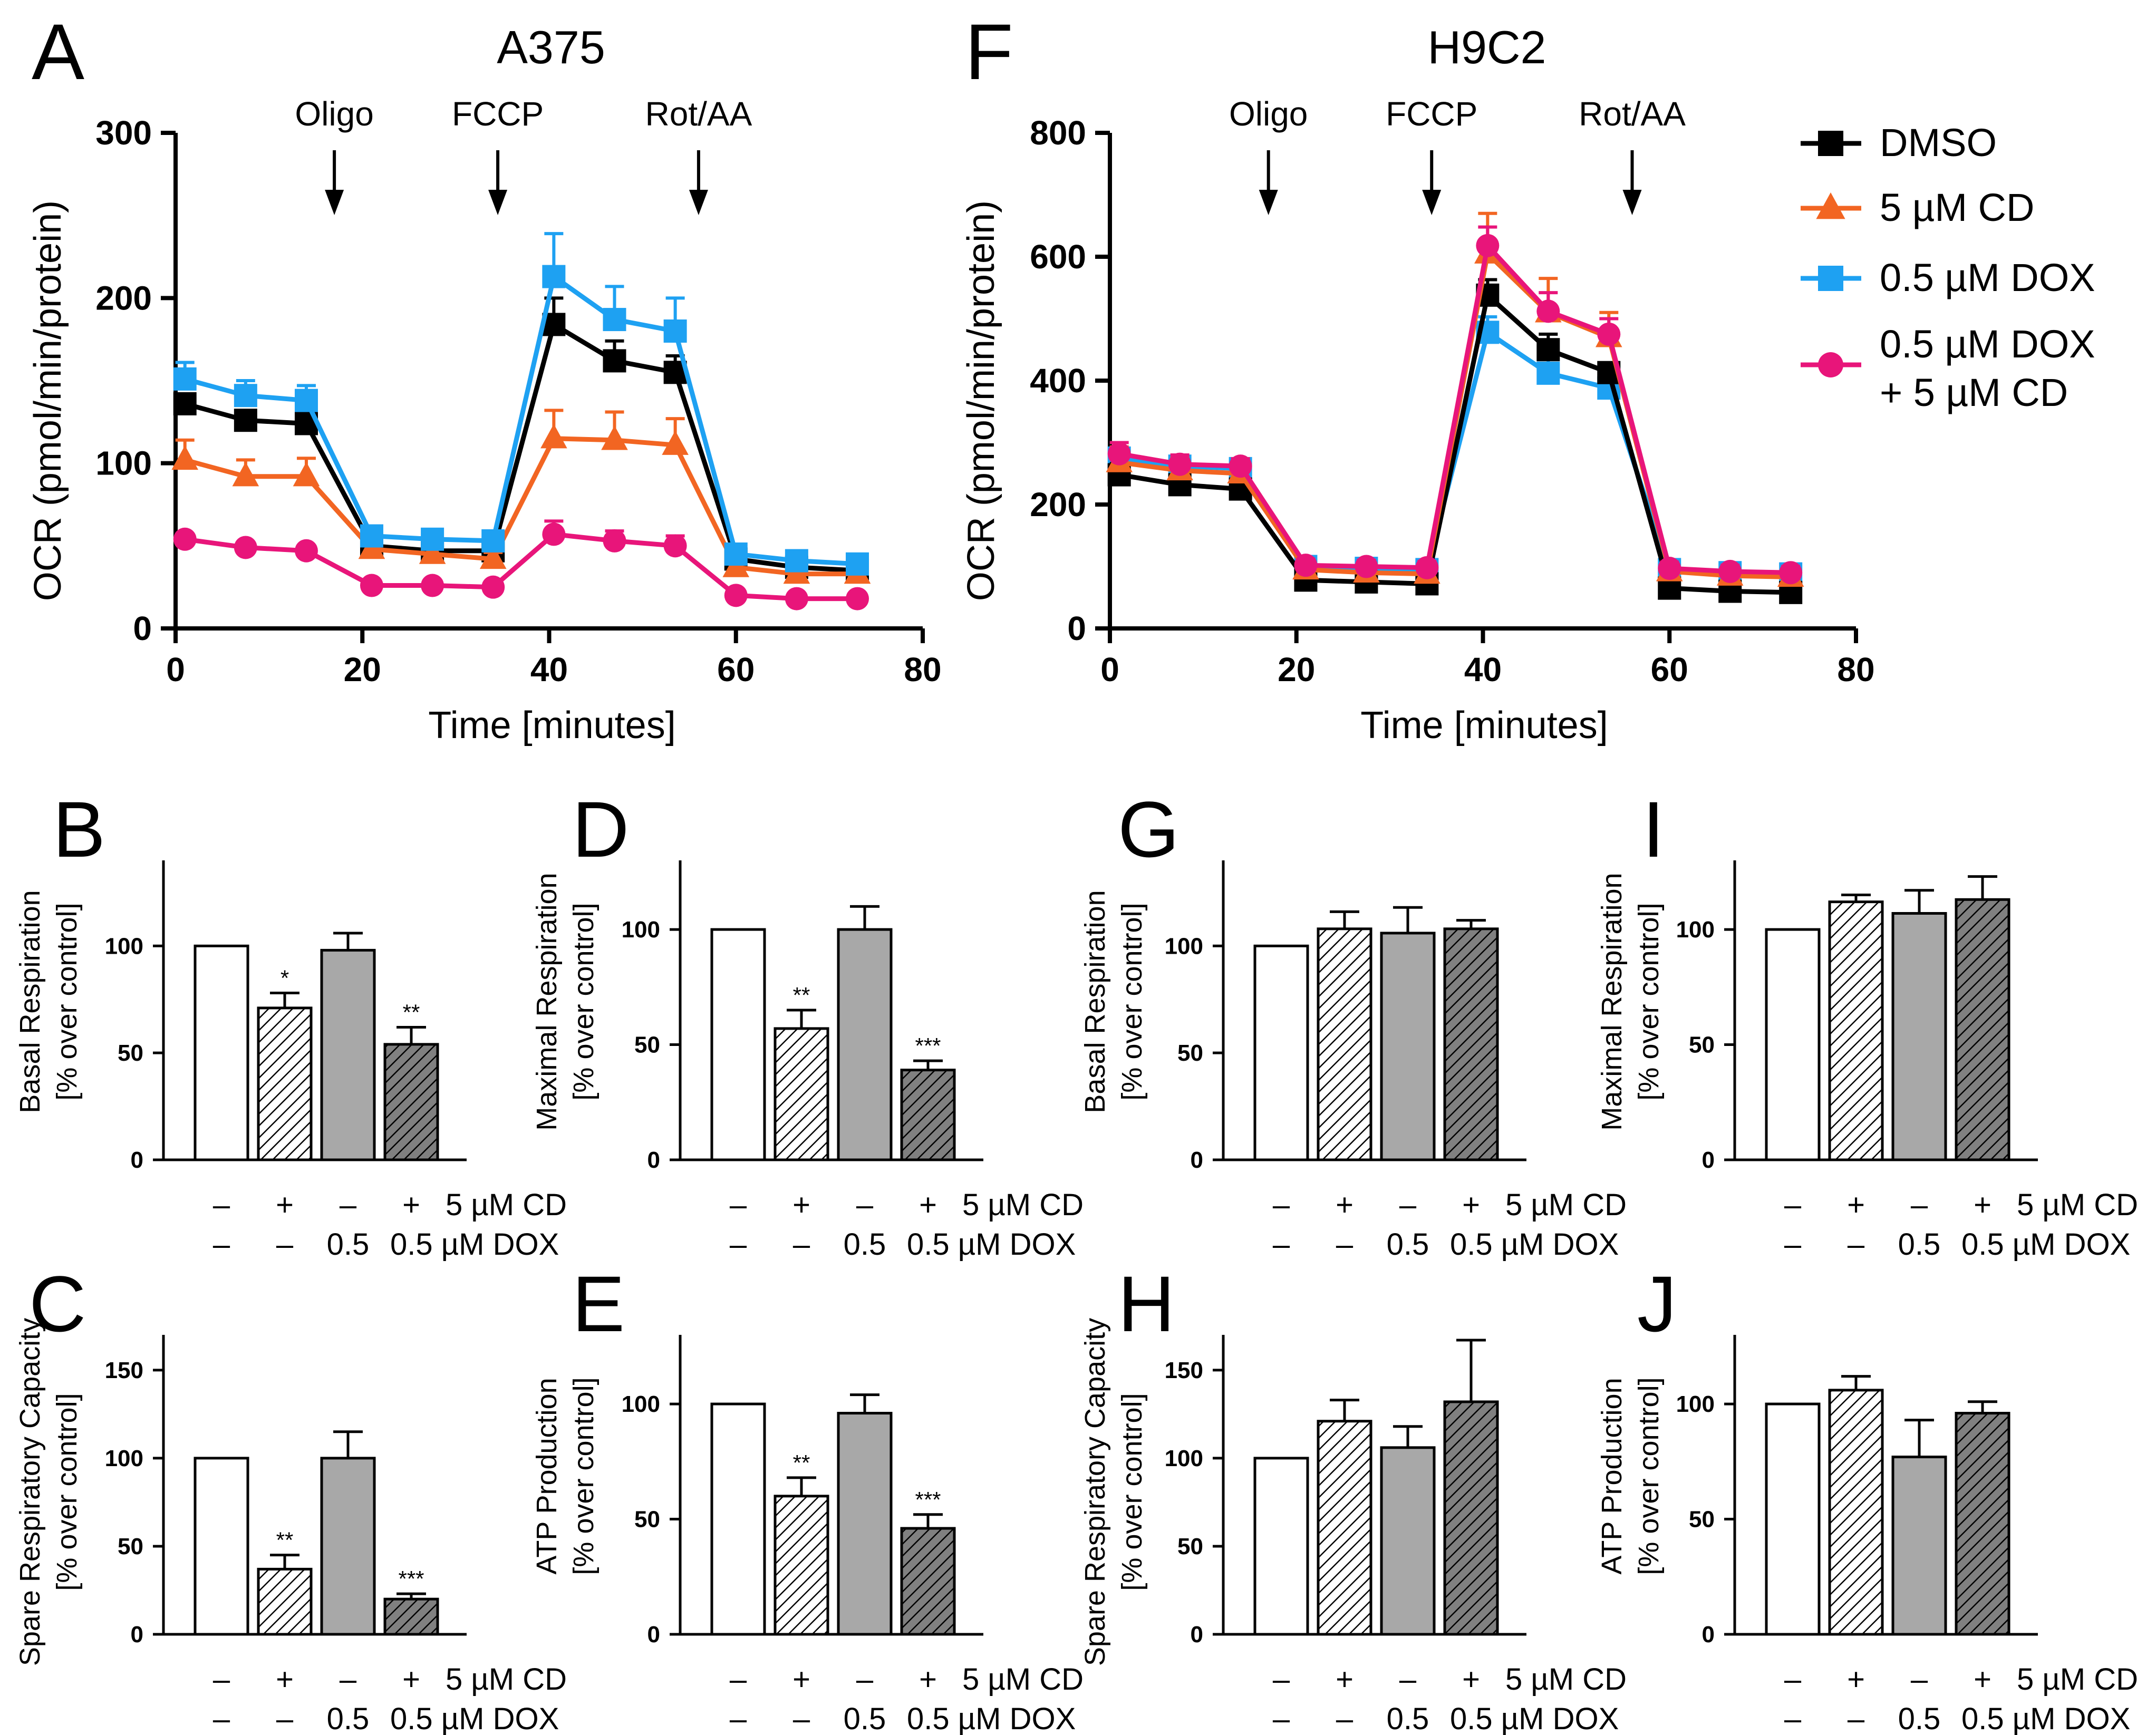 Image resolution: width=2156 pixels, height=1735 pixels. I want to click on legend-item-0-5um-dox: 0.5 µM DOX, so click(1948, 277).